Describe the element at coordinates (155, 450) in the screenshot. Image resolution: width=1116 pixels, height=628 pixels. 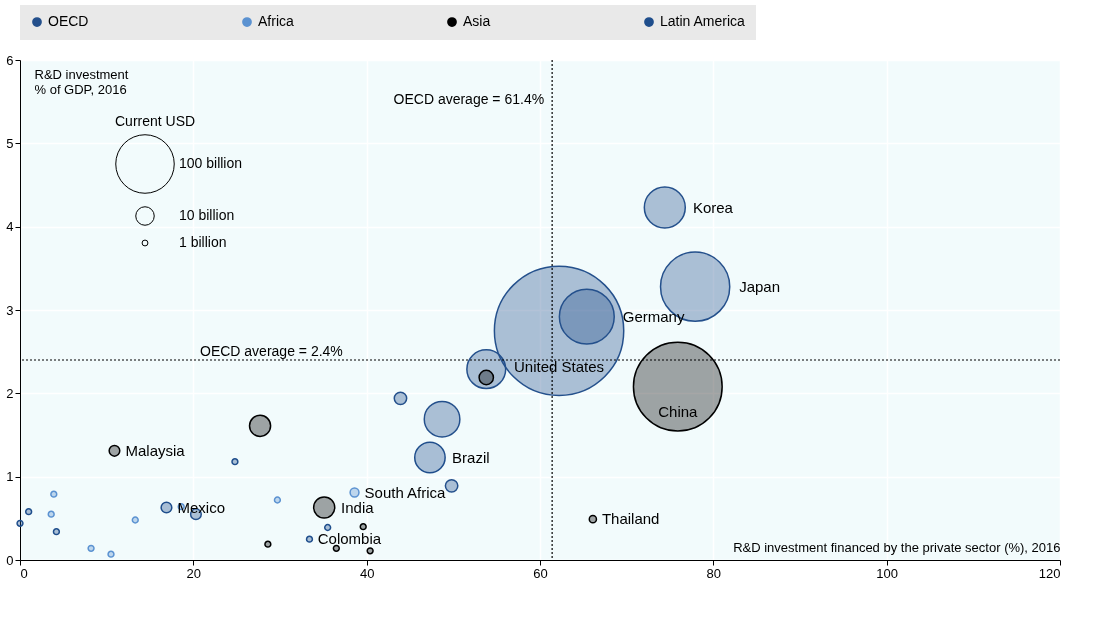
I see `annotation: Malaysia` at that location.